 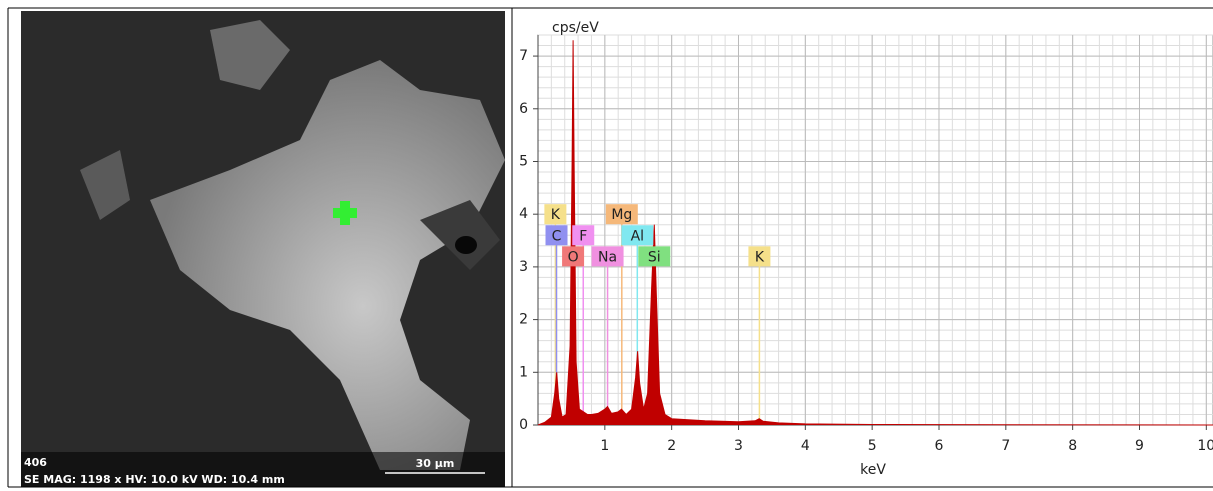 I want to click on label-text: Si, so click(x=654, y=257).